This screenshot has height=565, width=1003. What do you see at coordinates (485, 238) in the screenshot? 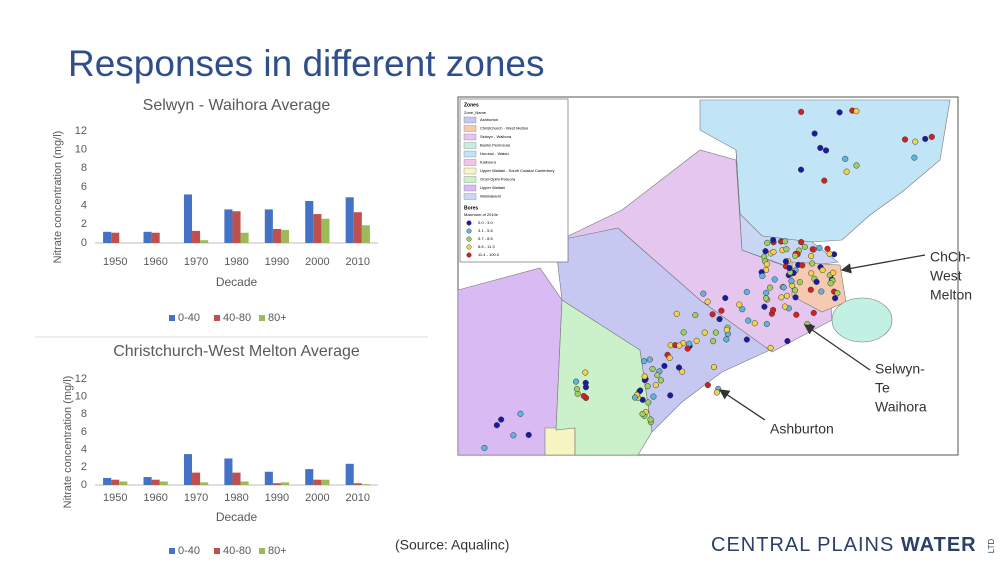
I see `bore-label: 5.7 - 8.5` at bounding box center [485, 238].